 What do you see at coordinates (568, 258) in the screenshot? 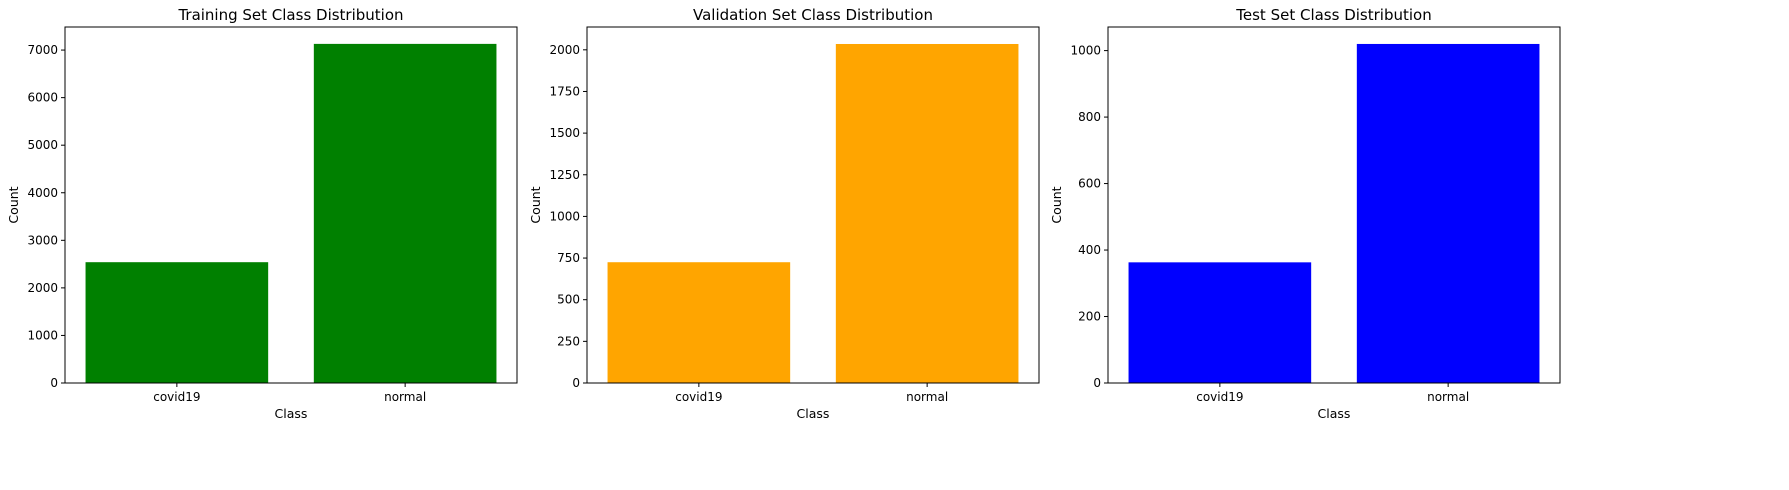
I see `y-tick-label: 750` at bounding box center [568, 258].